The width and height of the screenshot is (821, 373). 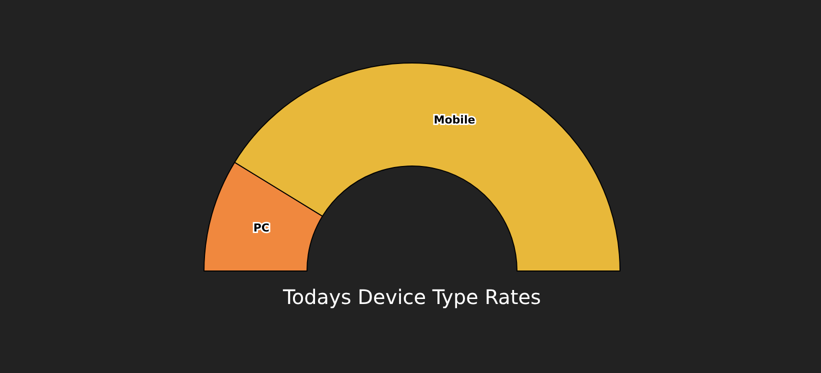 I want to click on slice-label: PC, so click(x=261, y=228).